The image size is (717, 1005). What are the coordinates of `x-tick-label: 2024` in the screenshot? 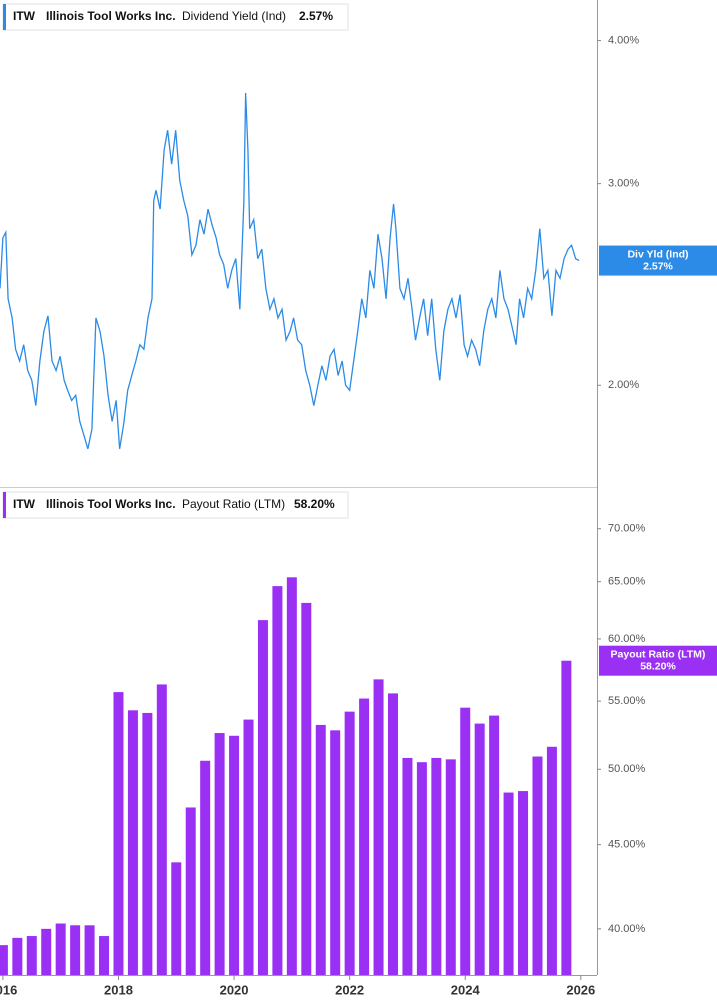 It's located at (466, 989).